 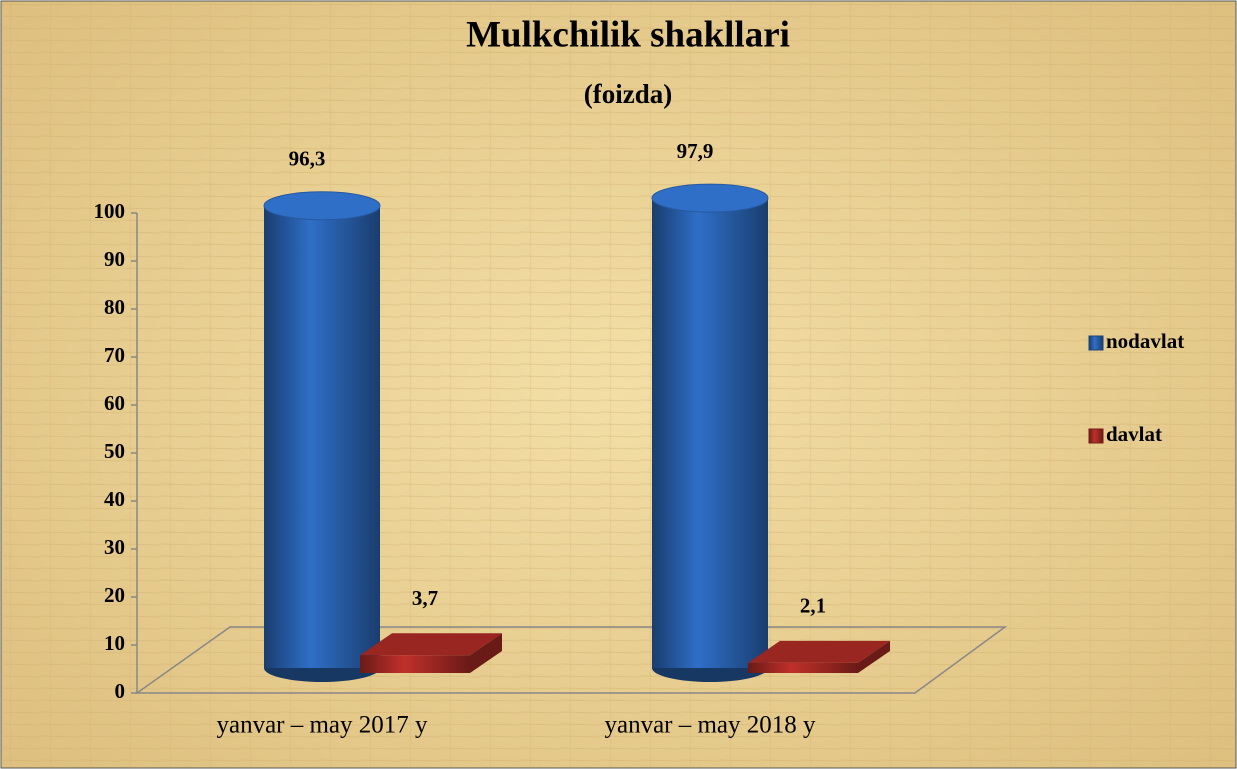 What do you see at coordinates (628, 34) in the screenshot?
I see `chart-title: Mulkchilik shakllari` at bounding box center [628, 34].